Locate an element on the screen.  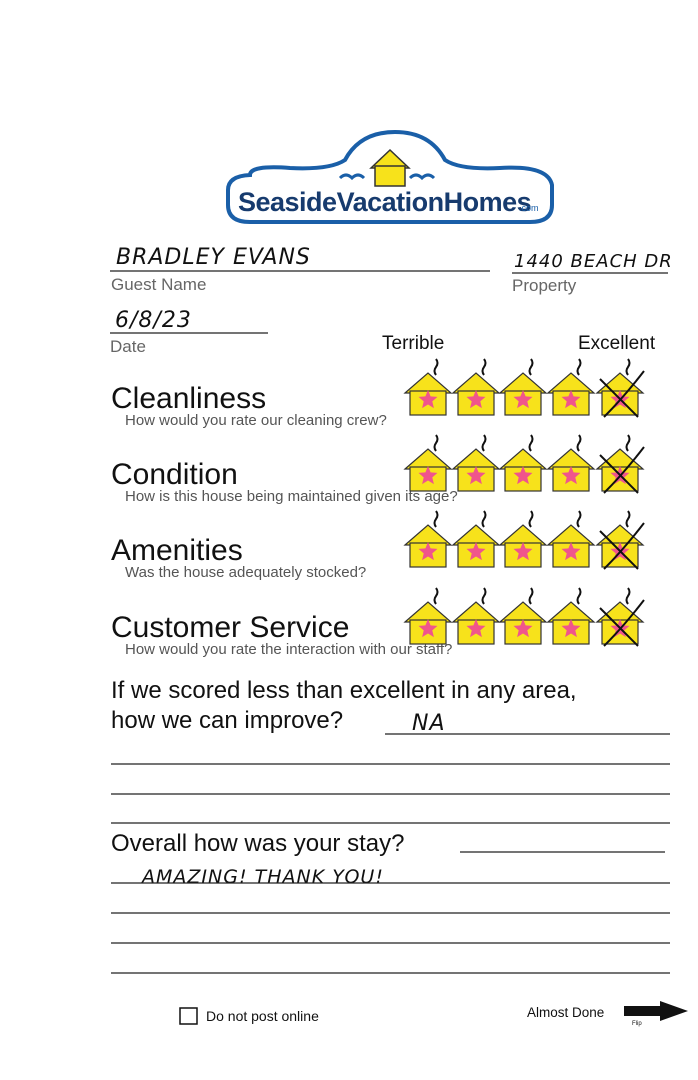
category-title: Customer Service is located at coordinates (230, 627).